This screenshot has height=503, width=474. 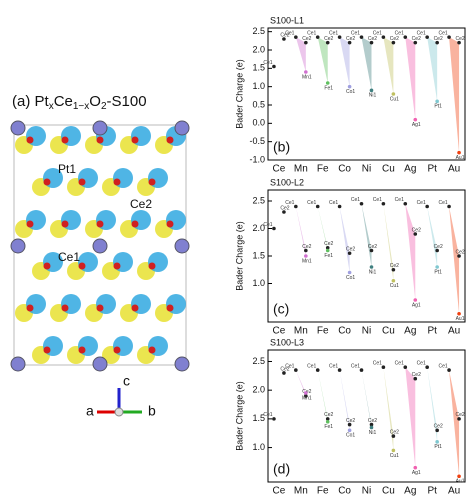 I want to click on x-tick-label: Au, so click(x=454, y=331).